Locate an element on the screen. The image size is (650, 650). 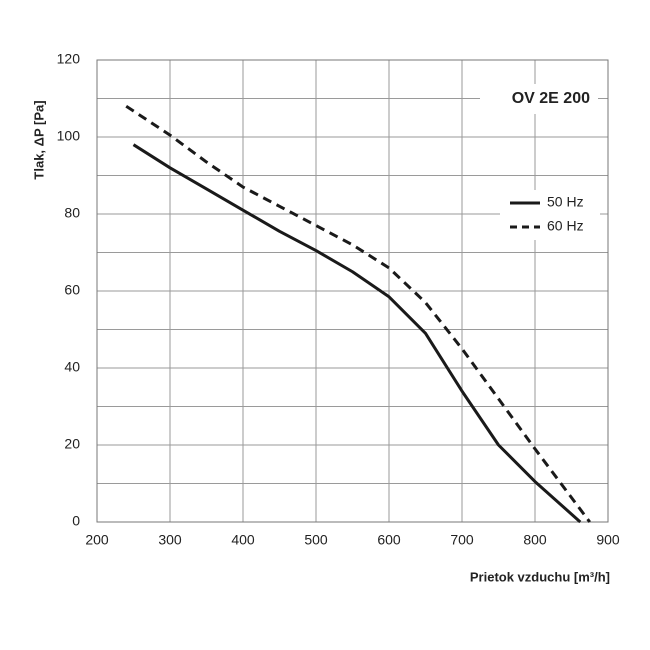
title-box is located at coordinates (539, 99).